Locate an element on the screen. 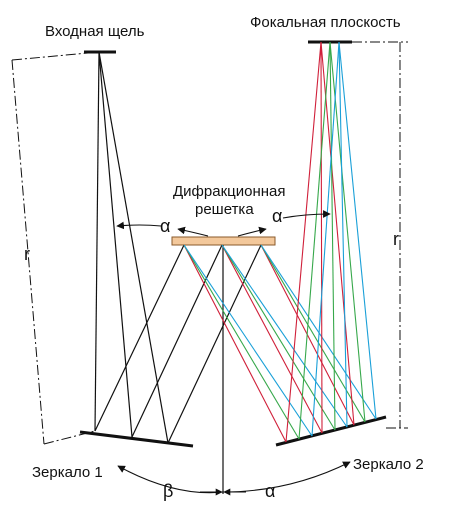 The height and width of the screenshot is (512, 454). label-grating-line2: решетка is located at coordinates (224, 209).